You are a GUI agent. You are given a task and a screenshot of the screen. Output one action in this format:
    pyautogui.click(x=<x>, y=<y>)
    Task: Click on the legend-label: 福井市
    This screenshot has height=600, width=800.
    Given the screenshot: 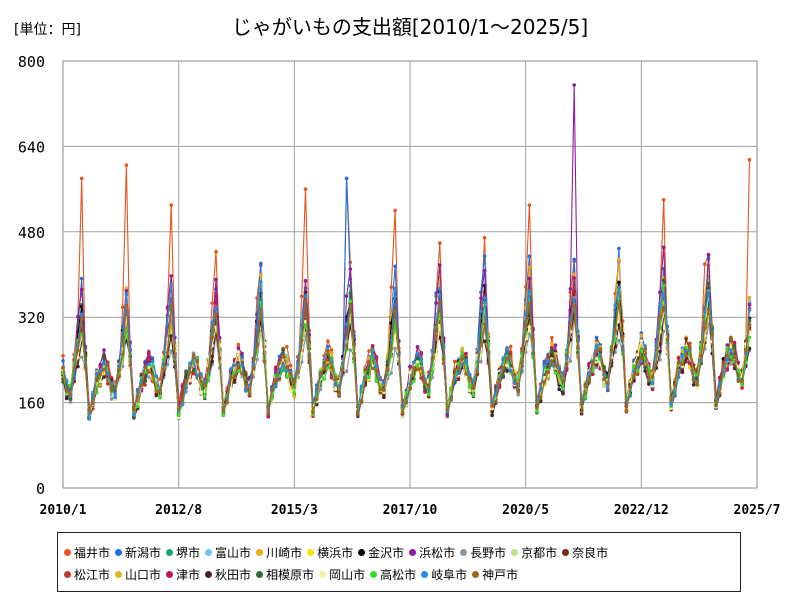 What is the action you would take?
    pyautogui.click(x=92, y=552)
    